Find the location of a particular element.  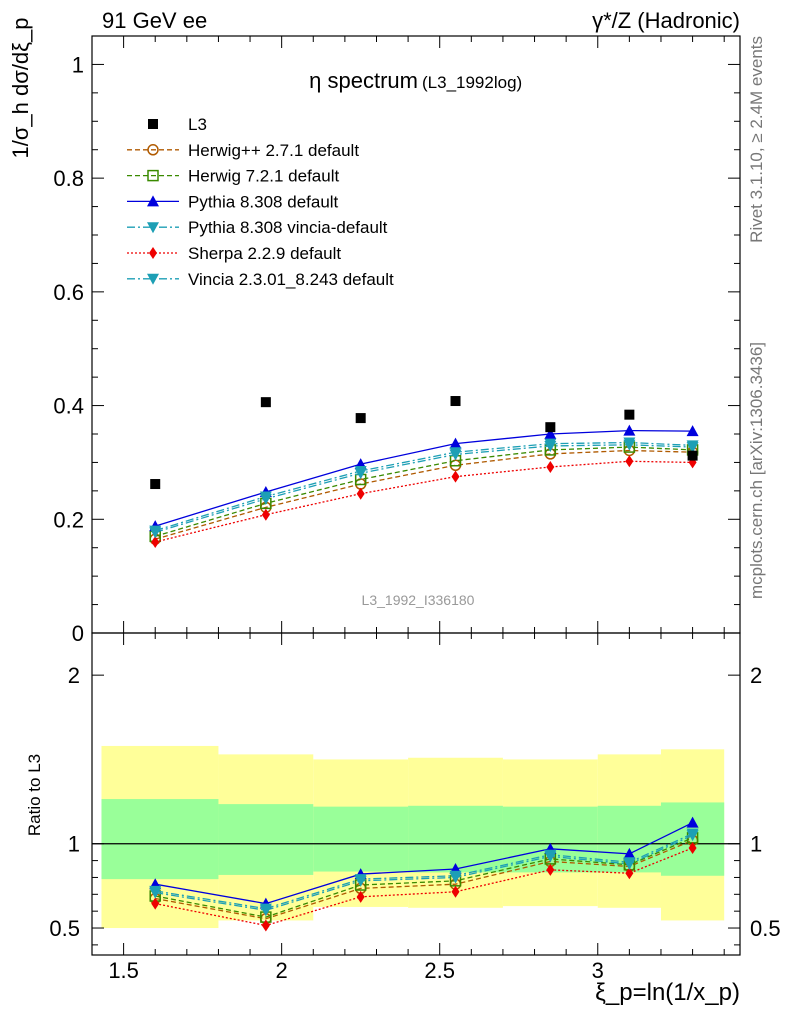

y-tick-label-right: 0.5 is located at coordinates (765, 928).